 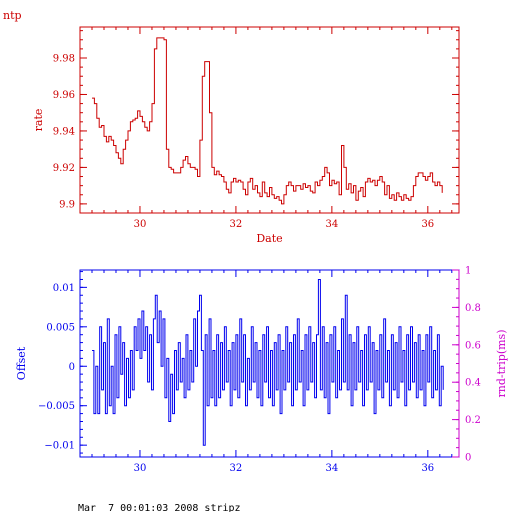 What do you see at coordinates (64, 131) in the screenshot?
I see `y-tick-label: 9.94` at bounding box center [64, 131].